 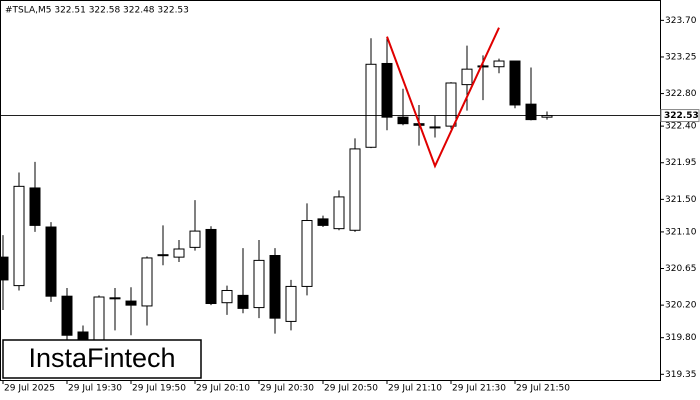 I want to click on y-tick-label: 321.10, so click(x=681, y=232).